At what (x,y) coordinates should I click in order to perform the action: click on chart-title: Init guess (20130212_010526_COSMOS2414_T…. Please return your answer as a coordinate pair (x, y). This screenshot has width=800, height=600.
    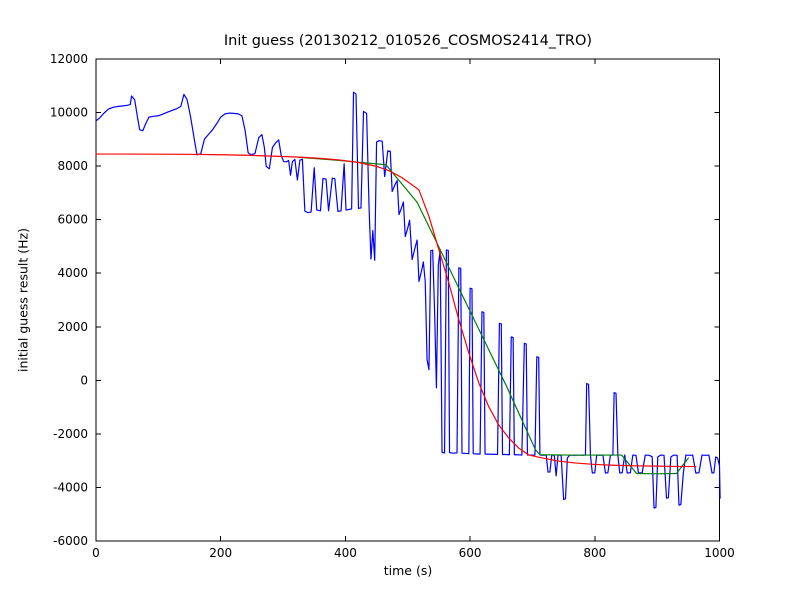
    Looking at the image, I should click on (408, 41).